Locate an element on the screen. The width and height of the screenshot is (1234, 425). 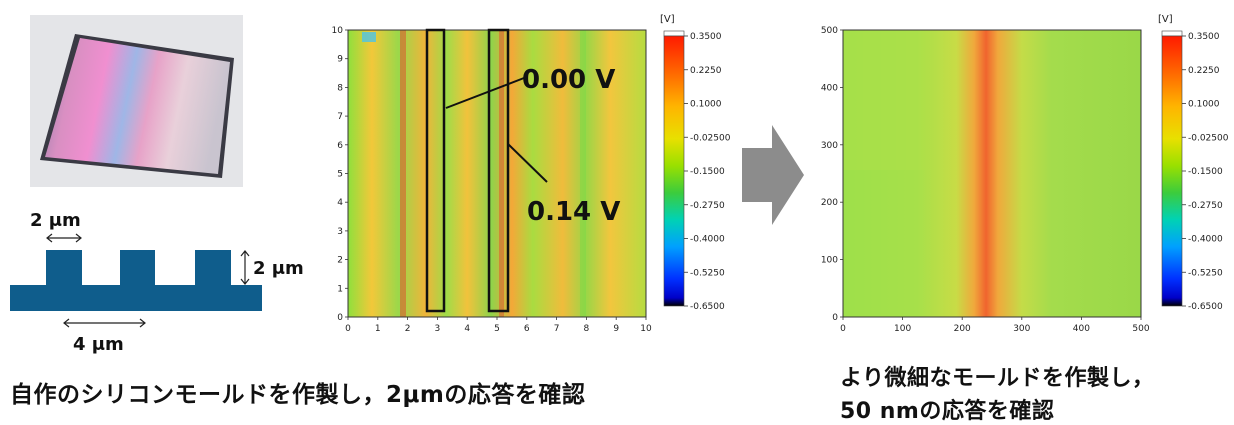
map1-x-tick-label: 5 is located at coordinates (497, 329).